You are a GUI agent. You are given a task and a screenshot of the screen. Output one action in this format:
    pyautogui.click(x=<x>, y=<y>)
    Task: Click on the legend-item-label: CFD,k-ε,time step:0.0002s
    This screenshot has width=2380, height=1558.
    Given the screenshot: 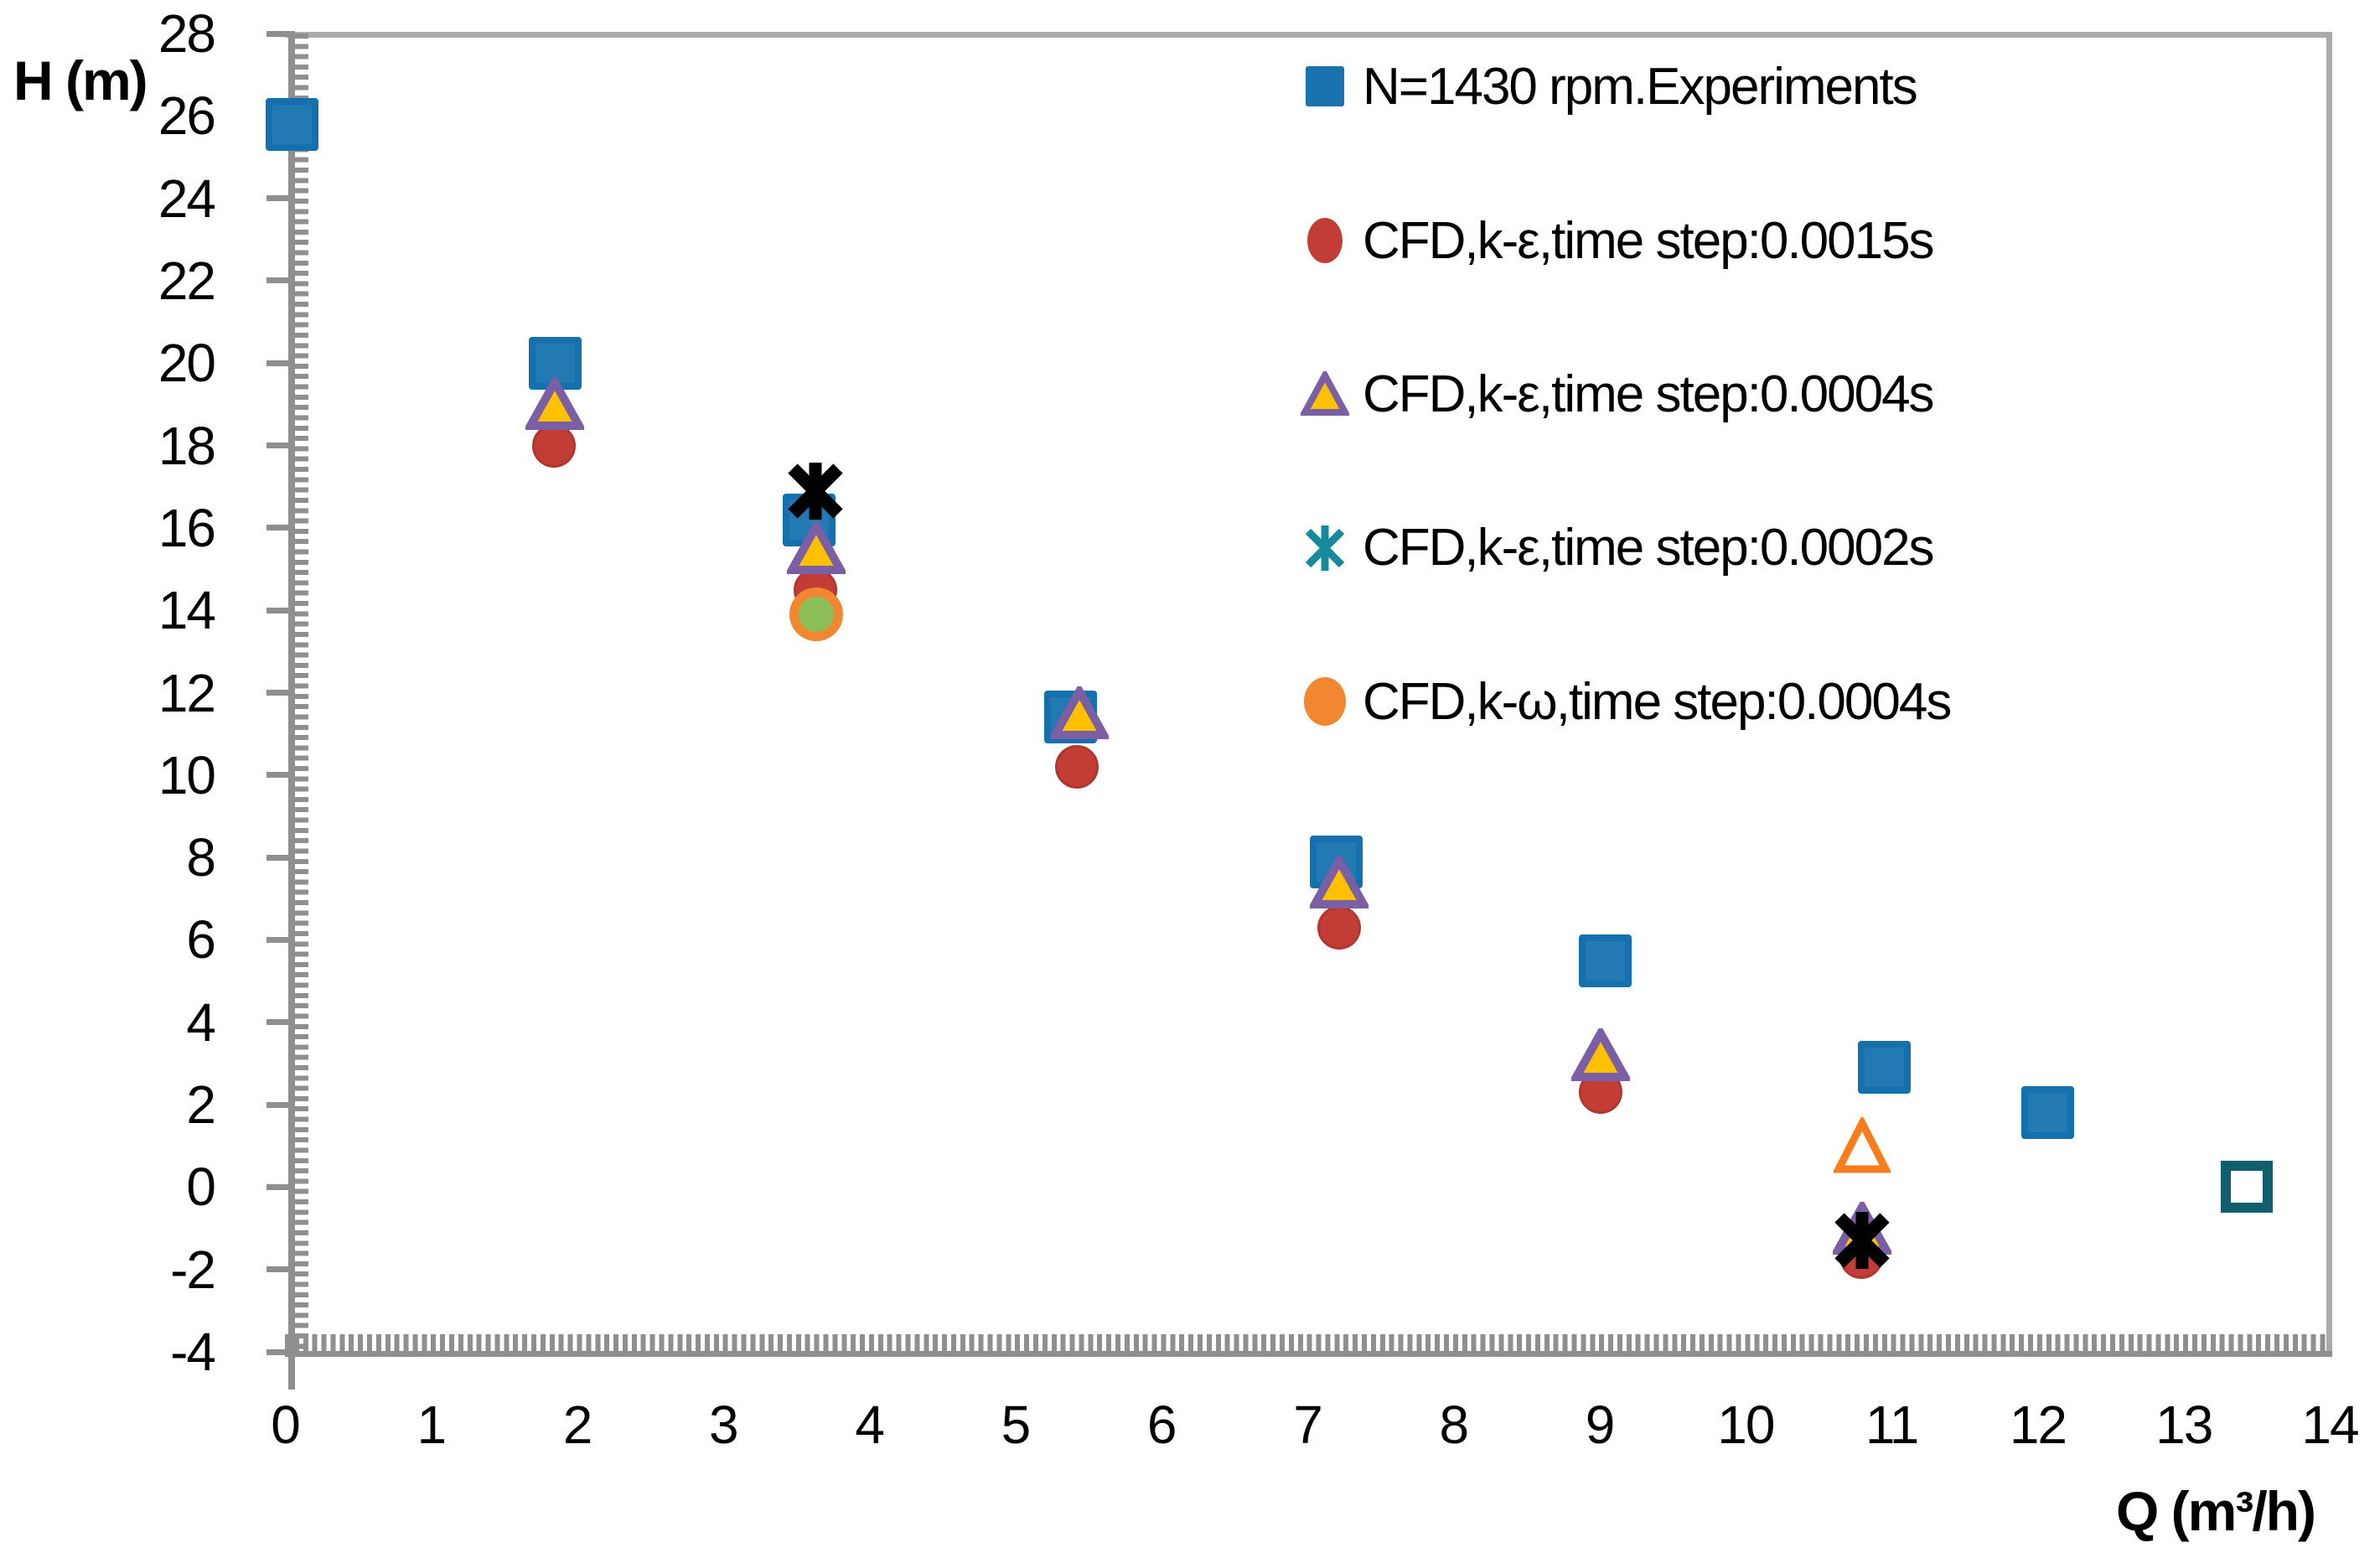 What is the action you would take?
    pyautogui.click(x=1649, y=547)
    